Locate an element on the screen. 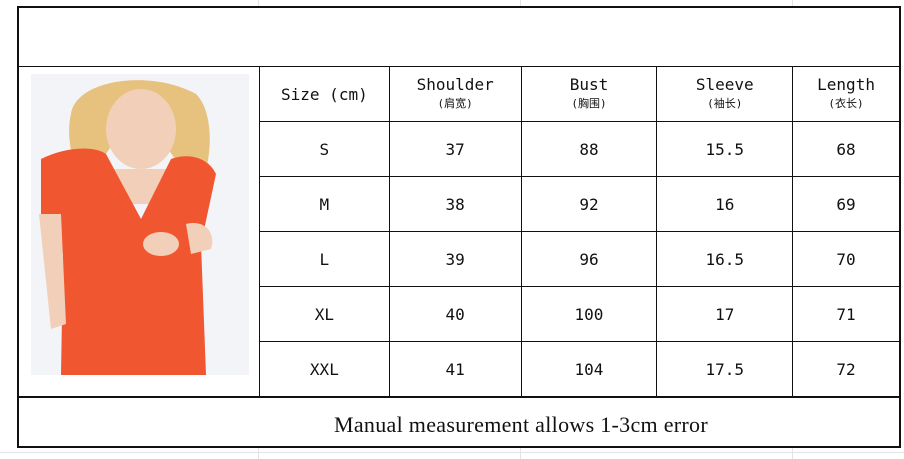 The image size is (904, 459). sheet-gridline is located at coordinates (452, 452).